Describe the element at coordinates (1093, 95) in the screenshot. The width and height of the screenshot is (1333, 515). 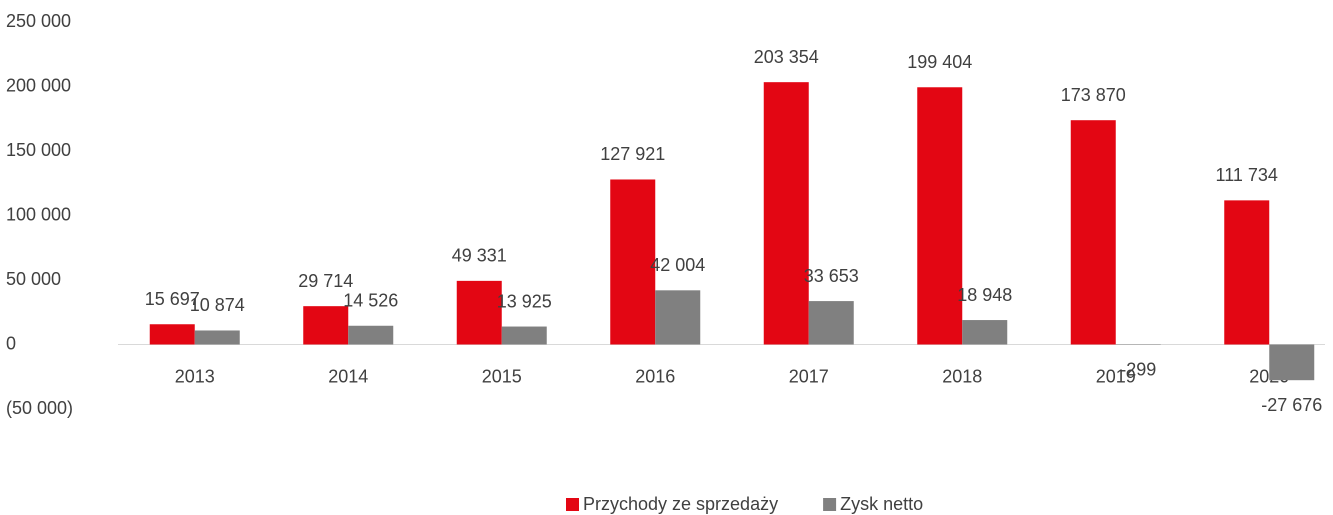
I see `data-label: 173 870` at that location.